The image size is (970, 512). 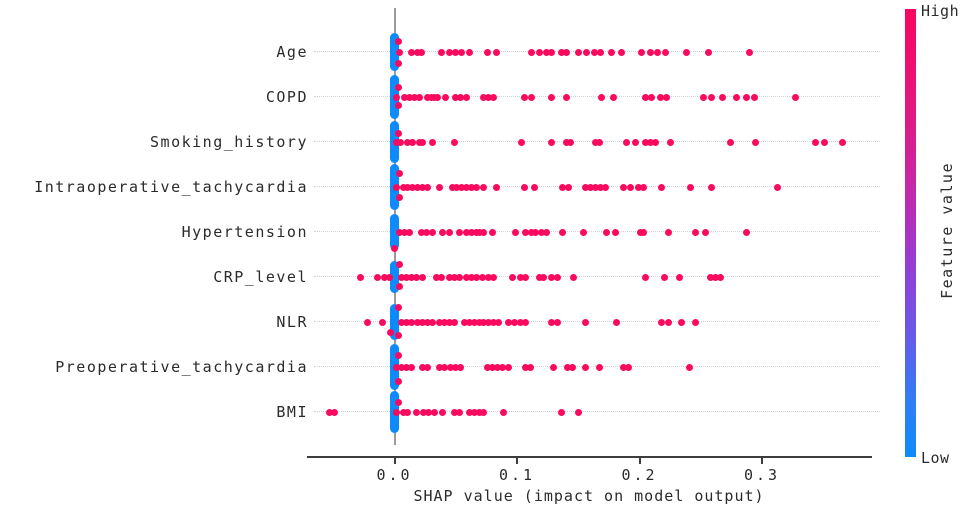 I want to click on x-tick-label-0.1: 0.1, so click(x=517, y=475).